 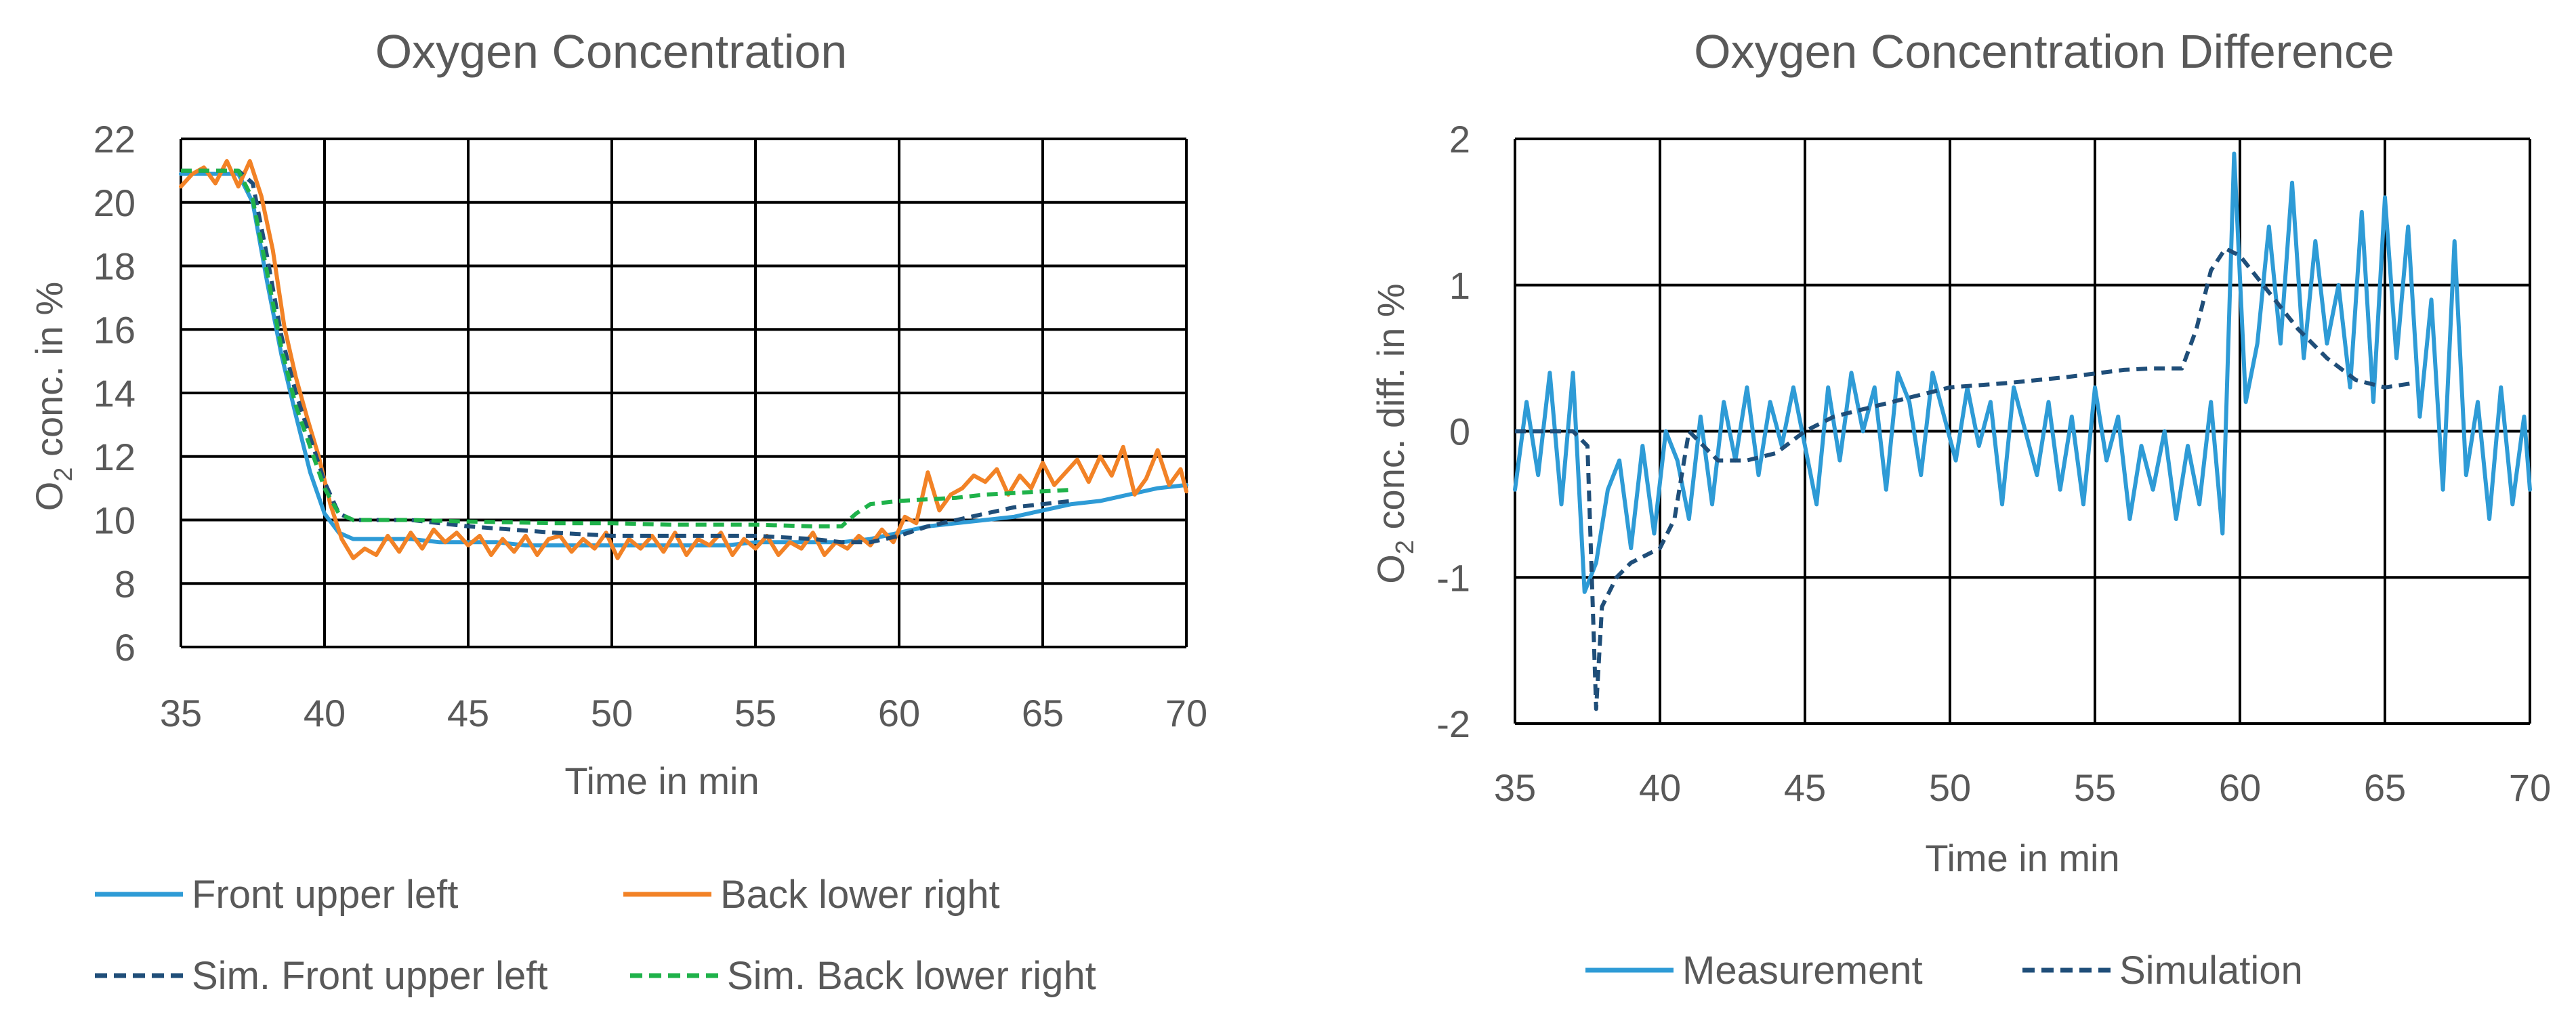 I want to click on y-tick-label: 18, so click(x=115, y=266).